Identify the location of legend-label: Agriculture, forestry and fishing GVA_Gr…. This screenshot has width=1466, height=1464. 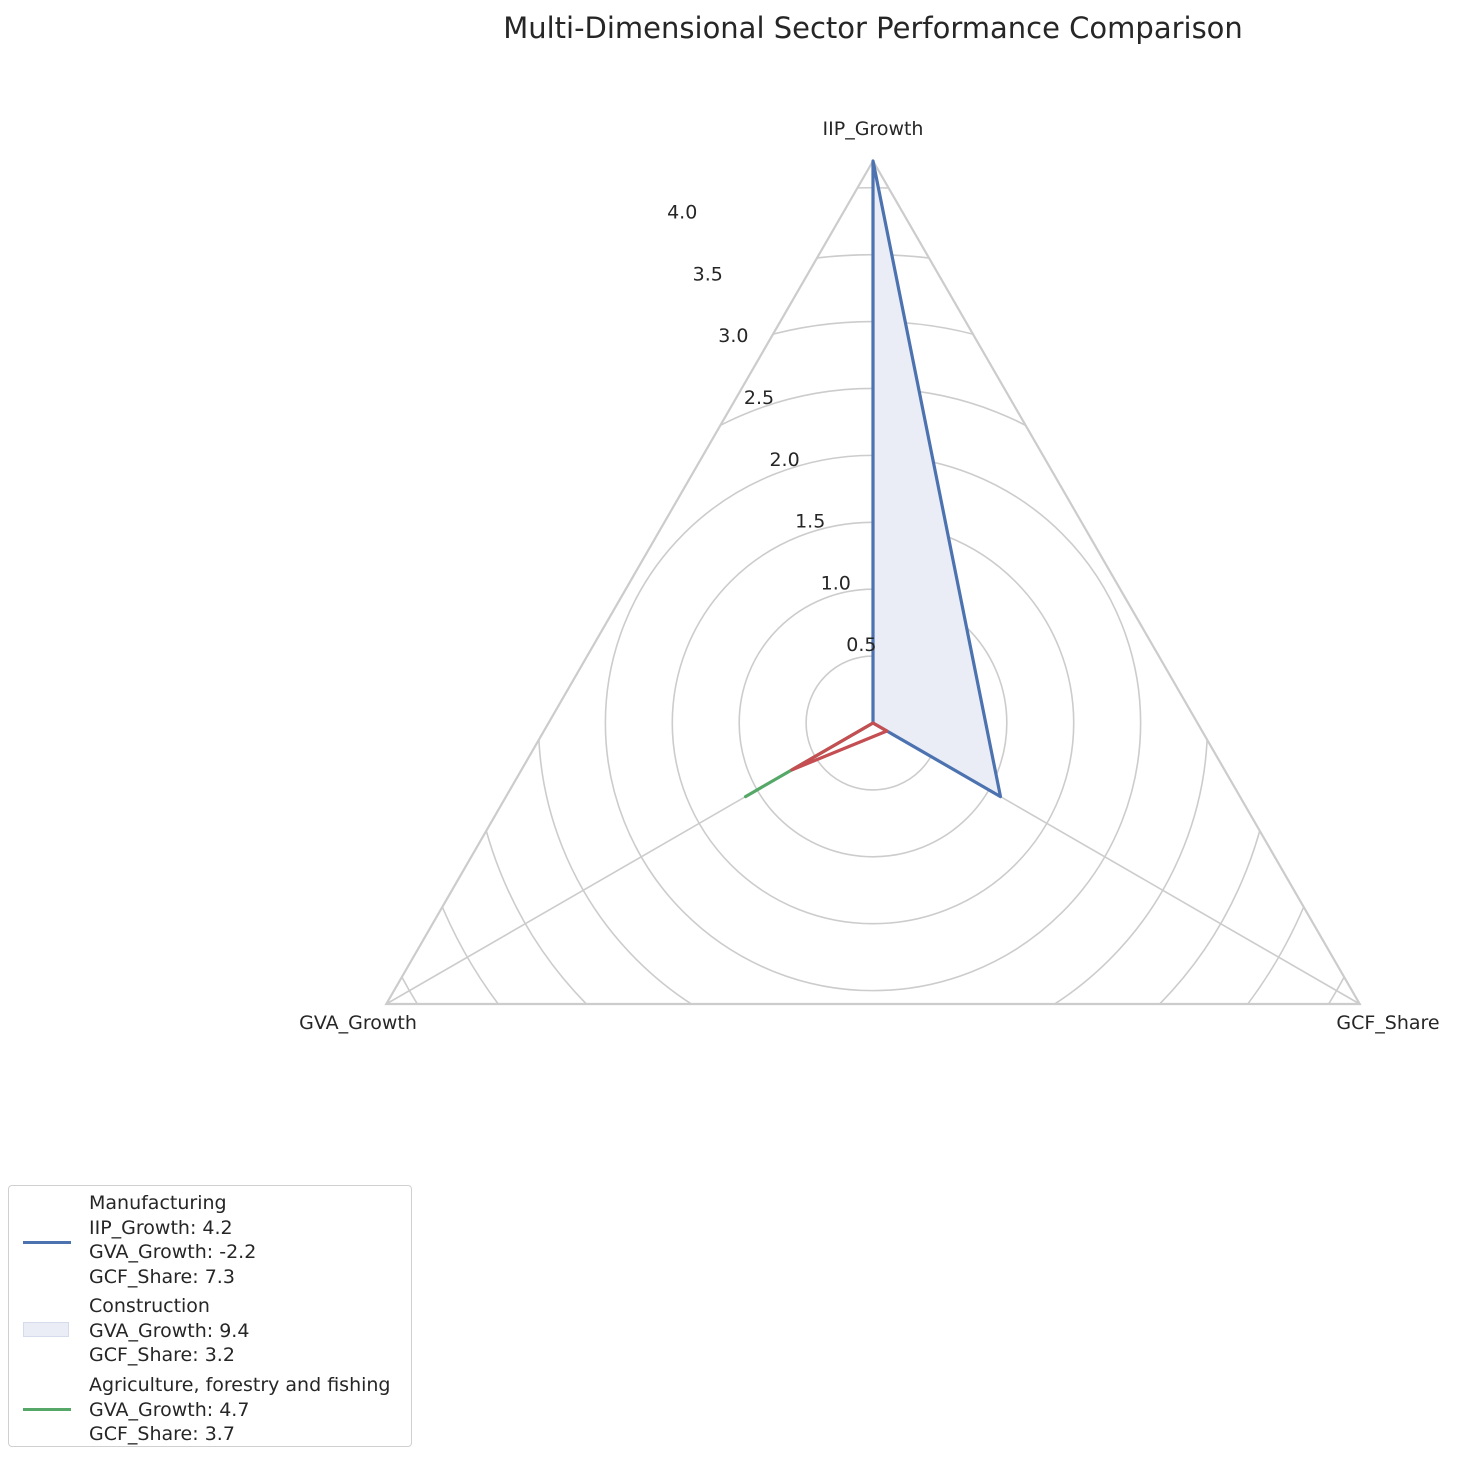
(240, 1409).